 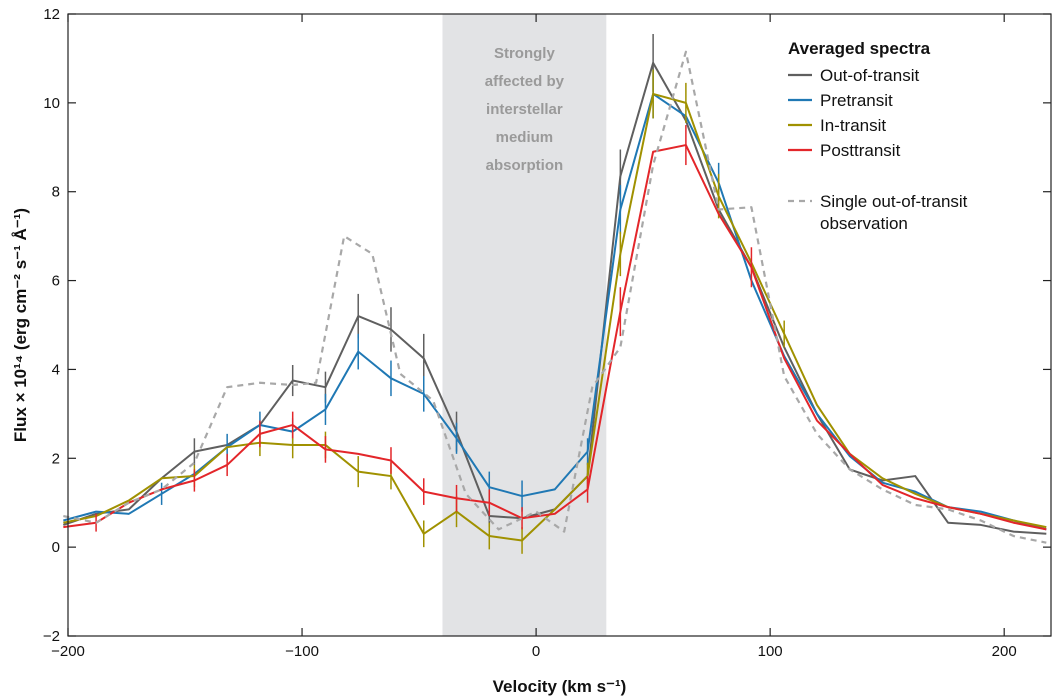 What do you see at coordinates (525, 137) in the screenshot?
I see `shaded-region-label-line: medium` at bounding box center [525, 137].